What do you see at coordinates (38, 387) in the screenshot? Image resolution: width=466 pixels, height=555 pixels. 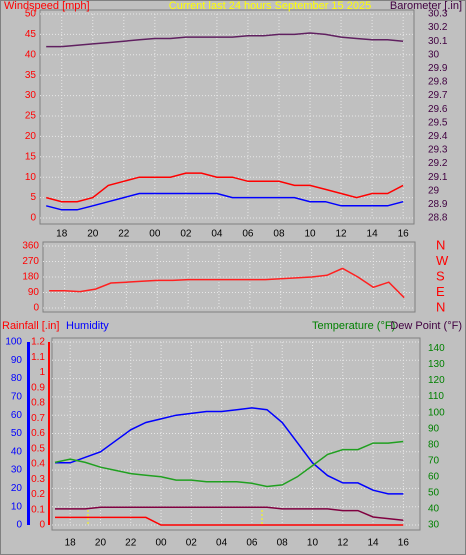 I see `y-tick-label: 0.9` at bounding box center [38, 387].